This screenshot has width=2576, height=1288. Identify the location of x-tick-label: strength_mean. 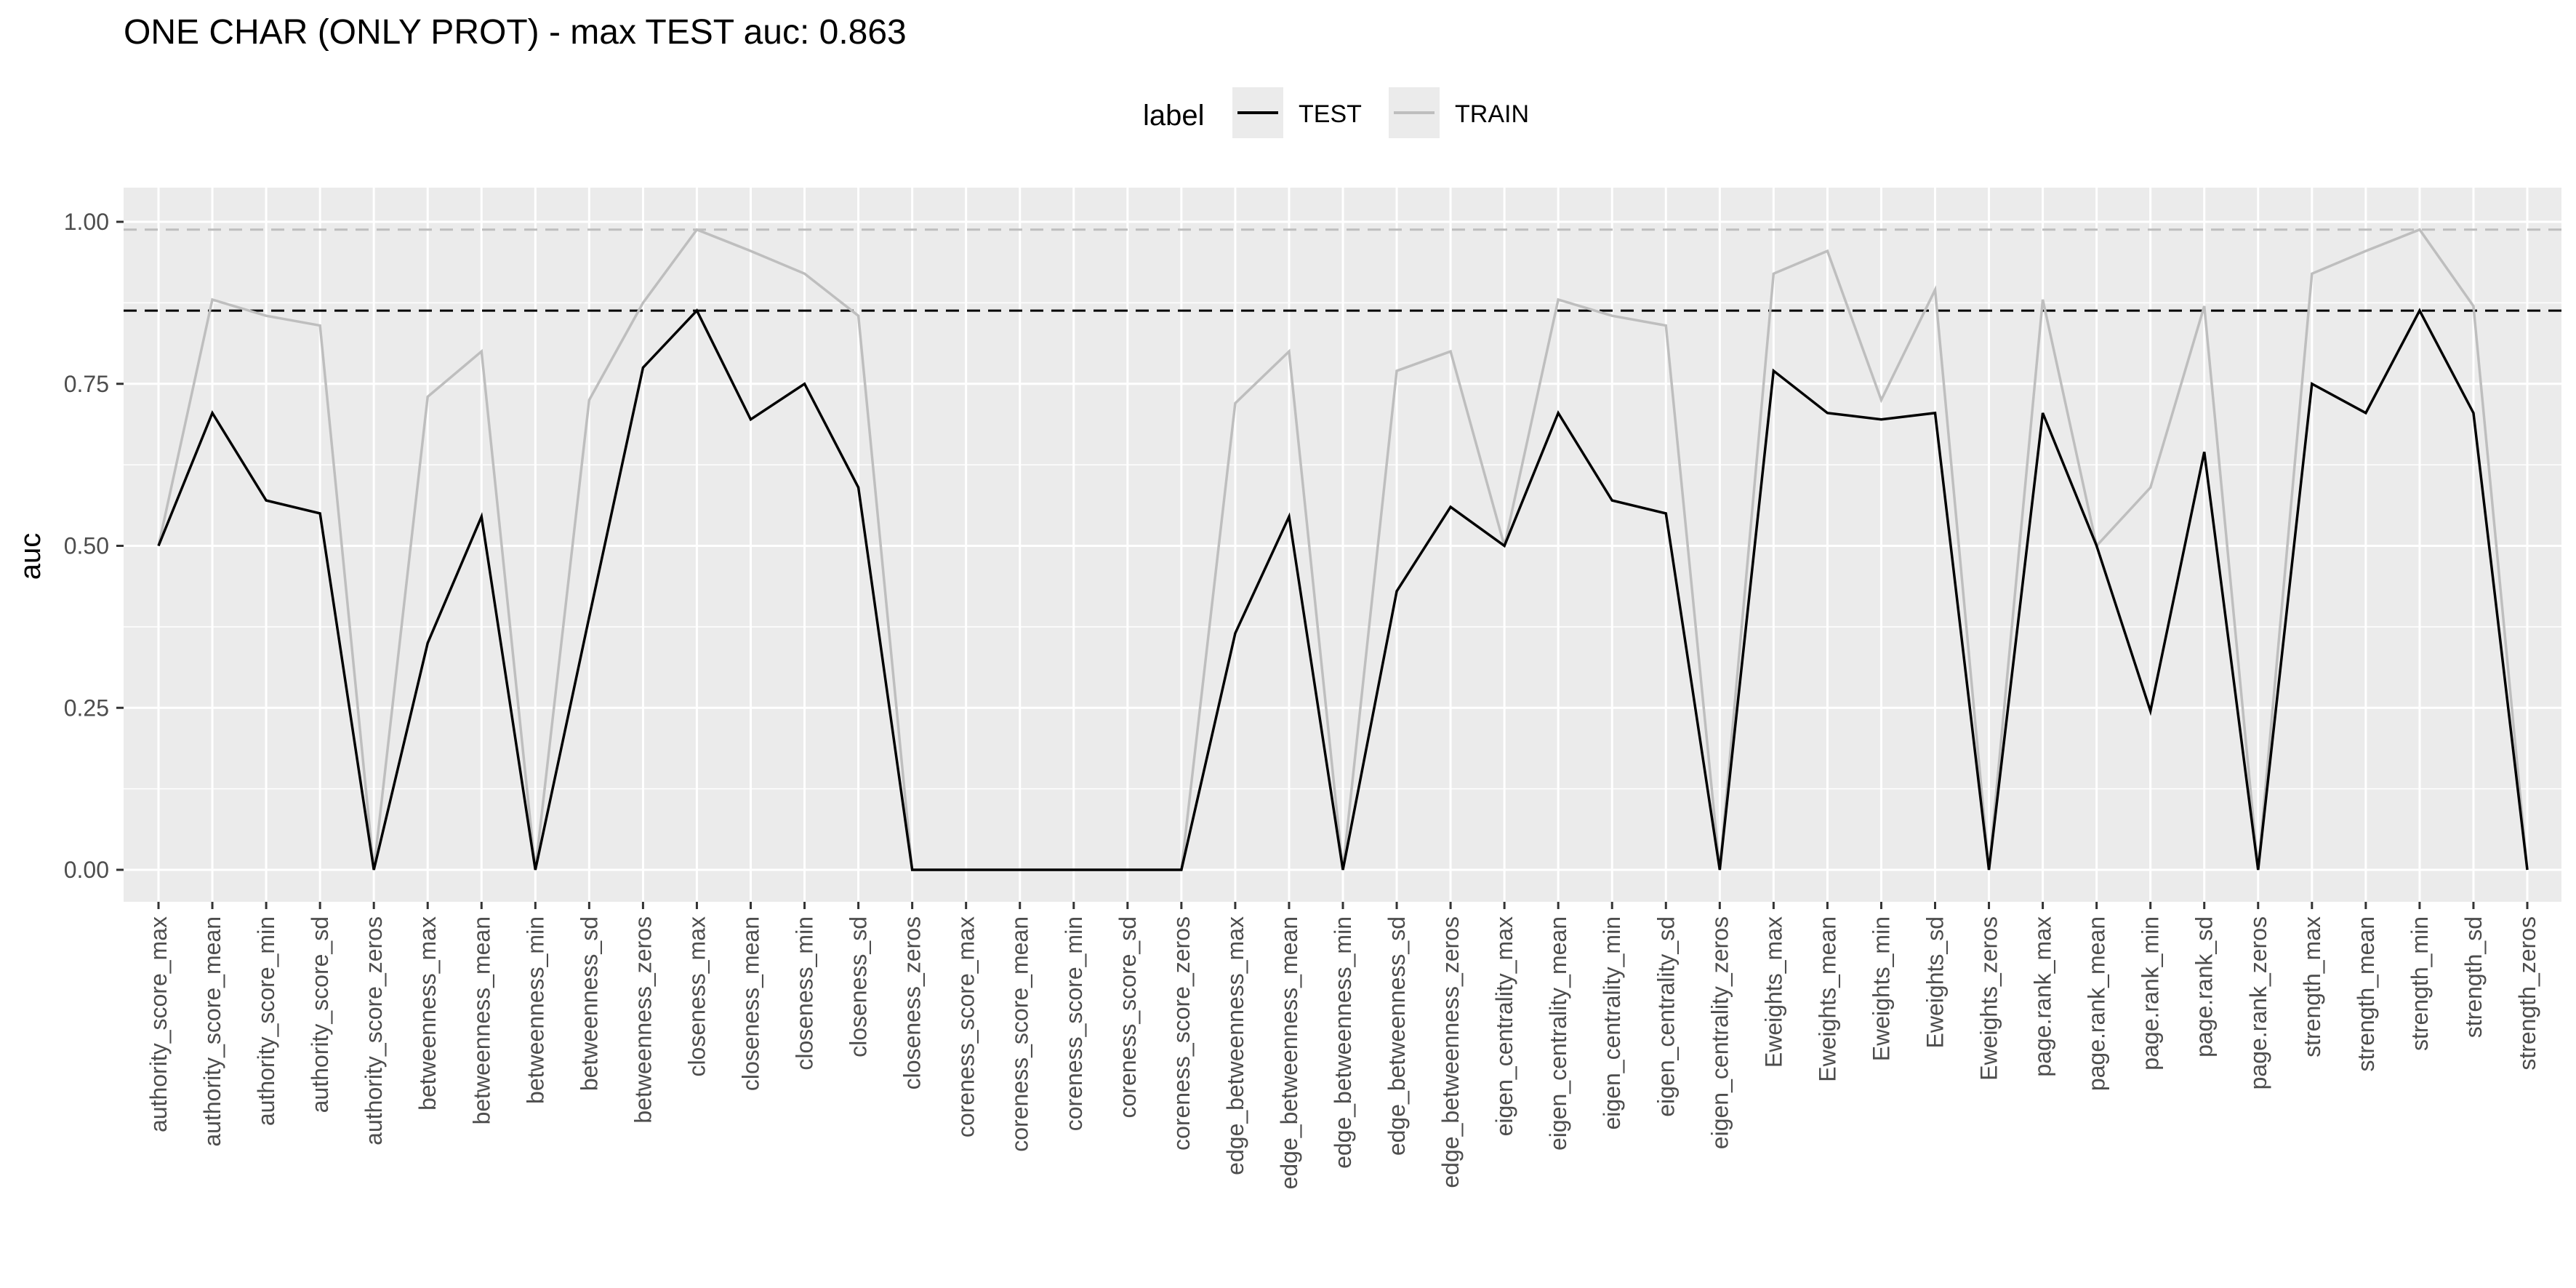
(2366, 993).